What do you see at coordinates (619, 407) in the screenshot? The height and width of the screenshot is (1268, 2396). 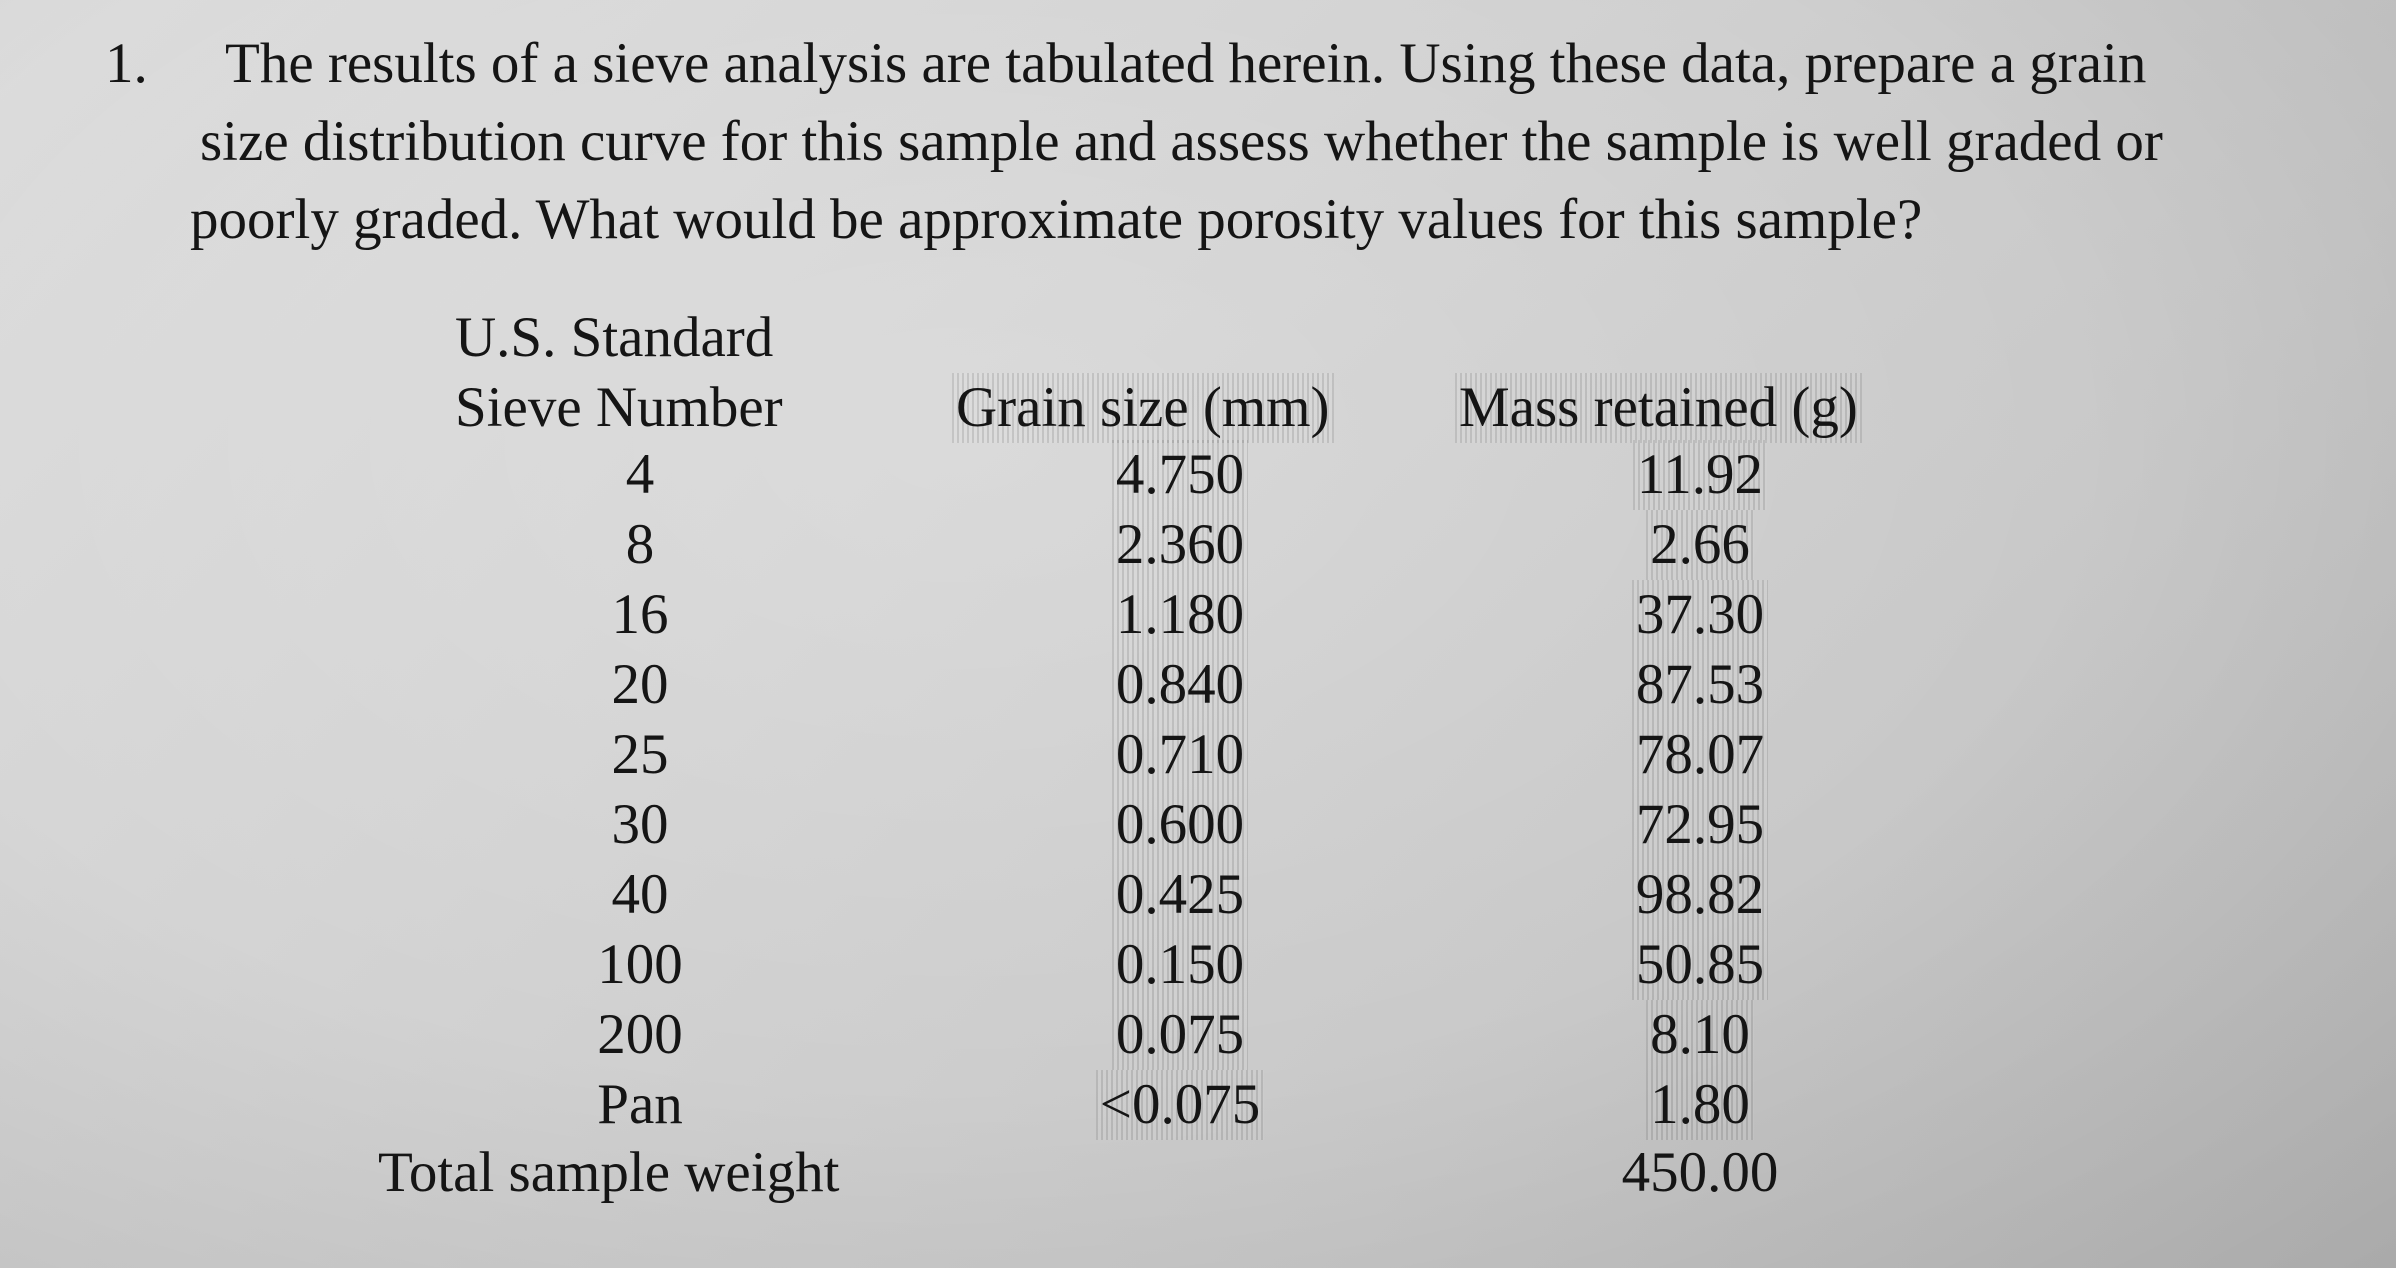 I see `header-sieve-line2: Sieve Number` at bounding box center [619, 407].